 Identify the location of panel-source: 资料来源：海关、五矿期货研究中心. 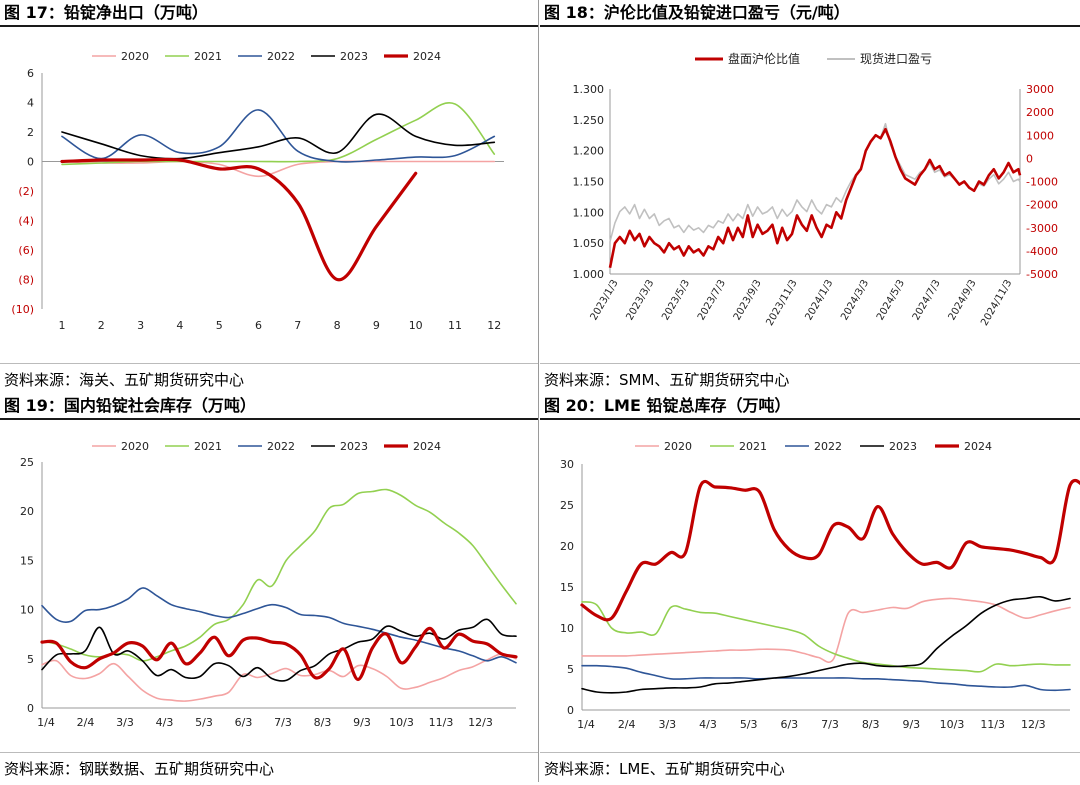
(269, 378).